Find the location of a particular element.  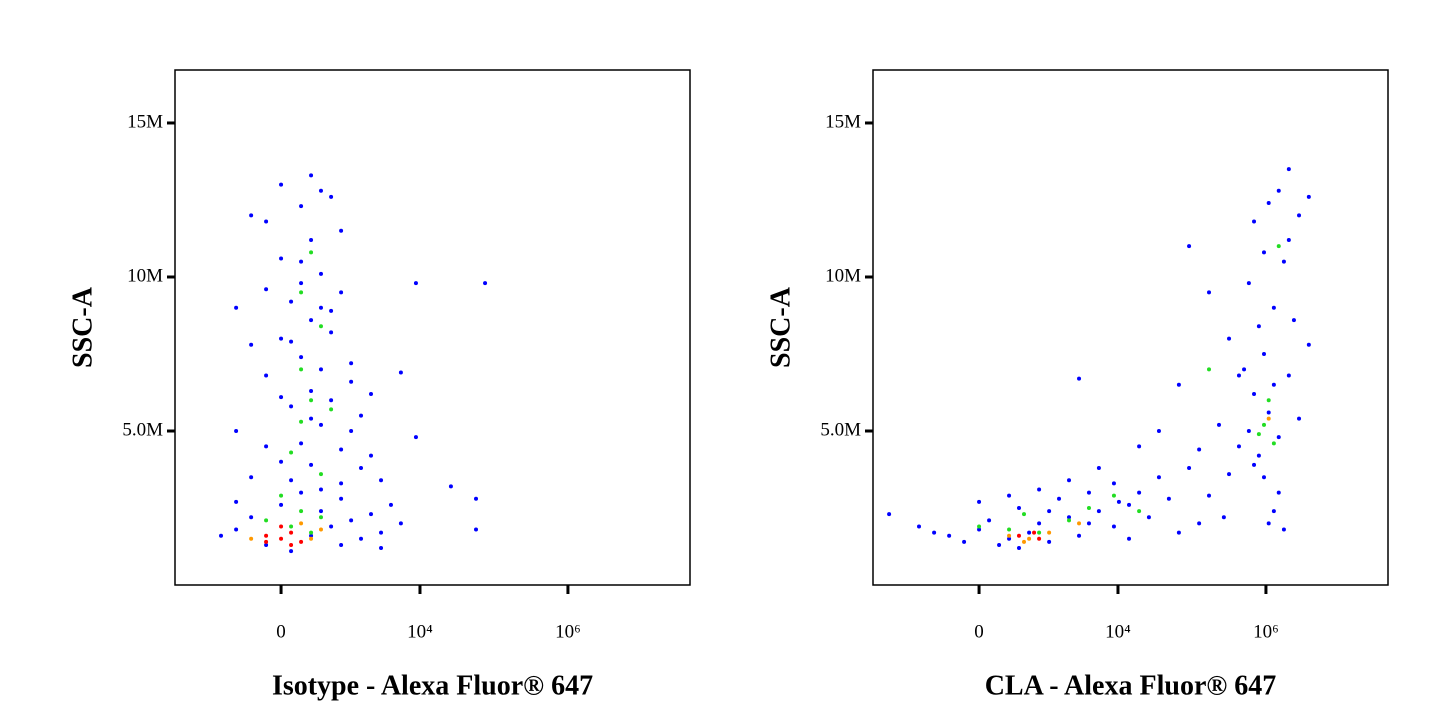

x-tick-label: 10⁶ is located at coordinates (568, 631).